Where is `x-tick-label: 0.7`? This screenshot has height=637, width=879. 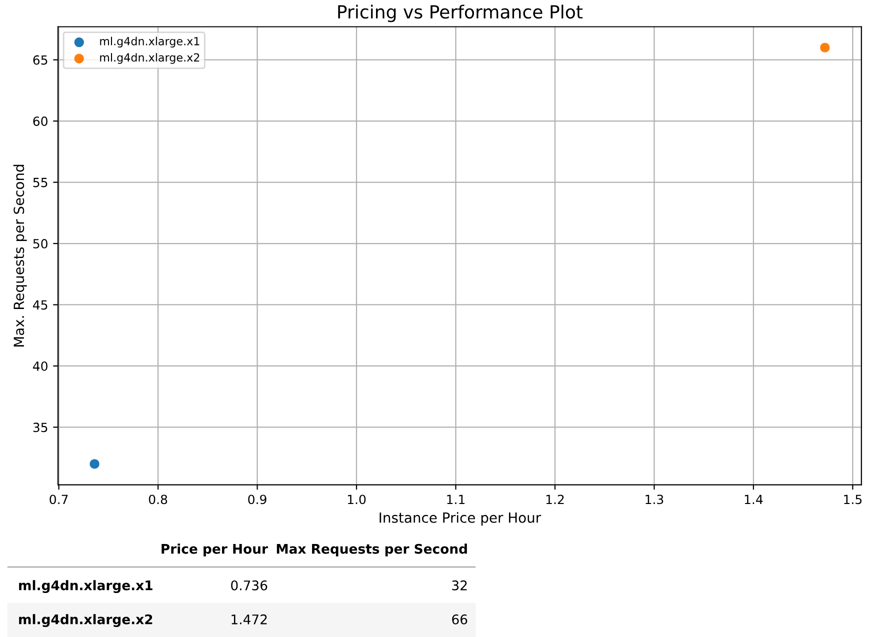
x-tick-label: 0.7 is located at coordinates (59, 499).